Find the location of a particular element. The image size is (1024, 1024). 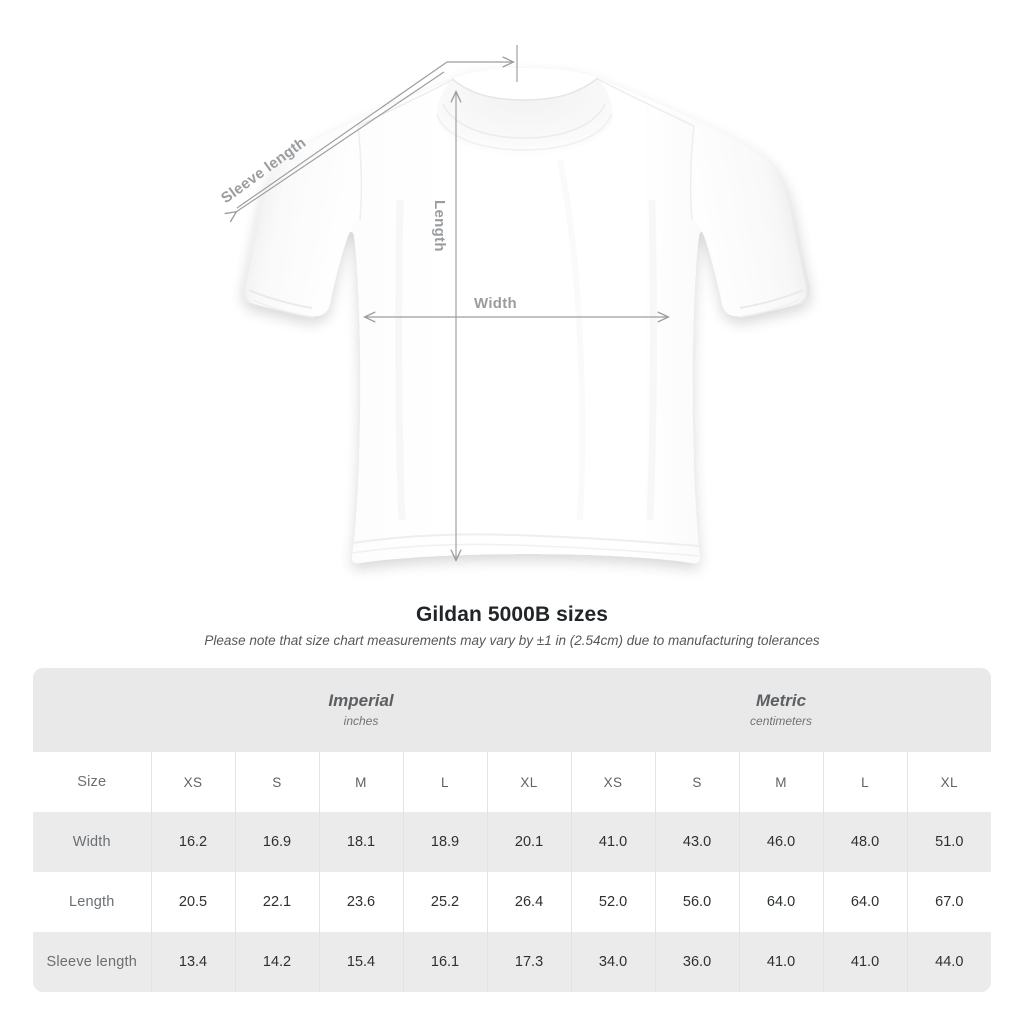

size-header-row: Size XS S M L XL XS S M L XL is located at coordinates (512, 782).